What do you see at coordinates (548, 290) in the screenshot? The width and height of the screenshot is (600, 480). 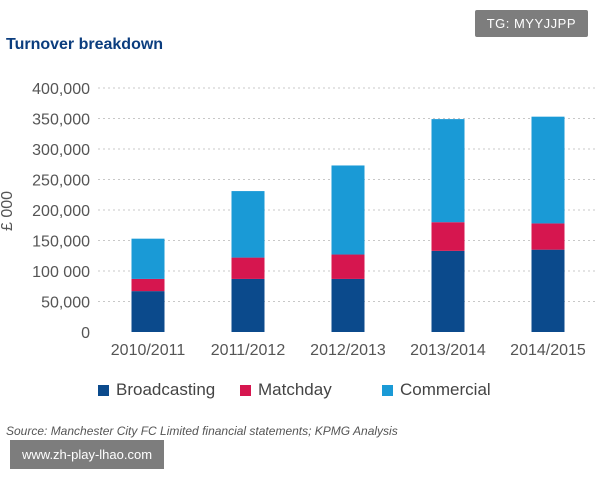 I see `bar-broadcasting-2014-2015` at bounding box center [548, 290].